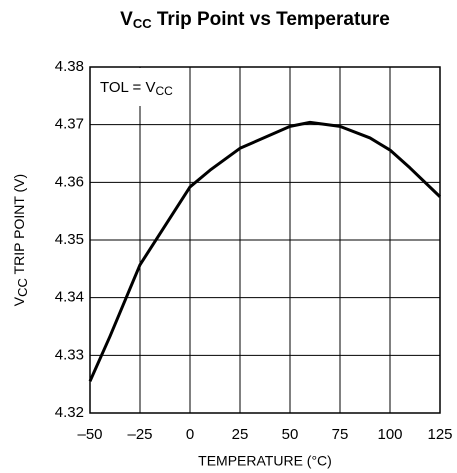 Image resolution: width=457 pixels, height=473 pixels. Describe the element at coordinates (19, 226) in the screenshot. I see `y-label-part: TRIP POINT (V)` at that location.